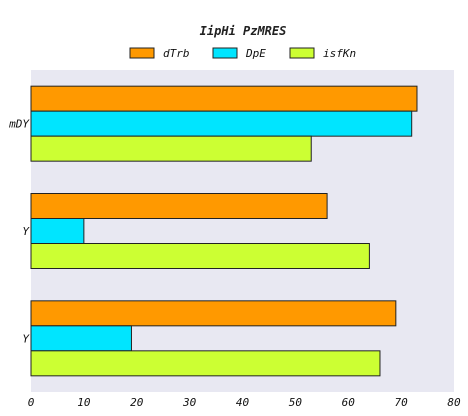  I want to click on x-tick-label: 10, so click(84, 402).